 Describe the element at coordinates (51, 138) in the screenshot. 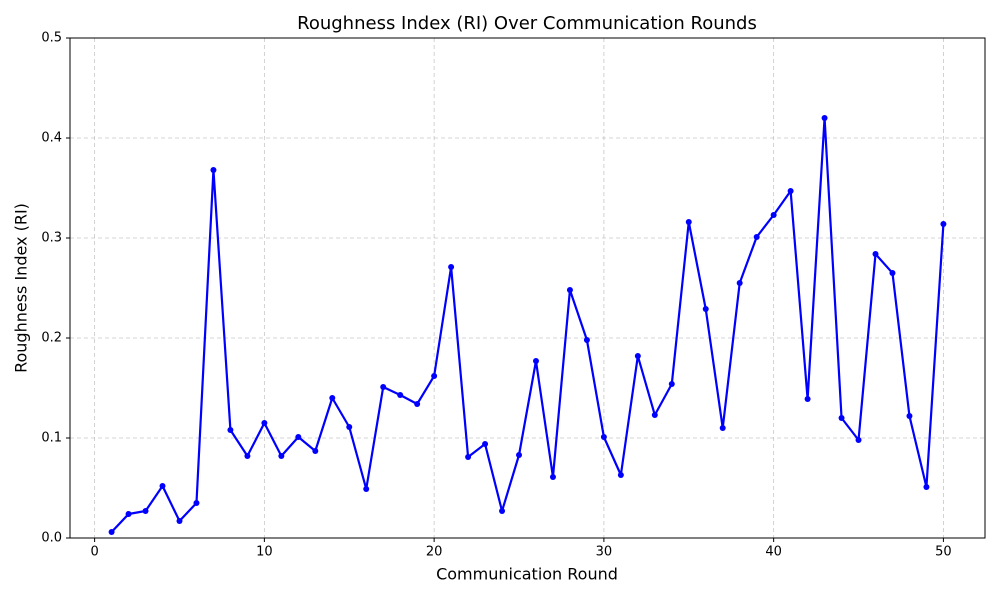

I see `y-tick-label: 0.4` at that location.